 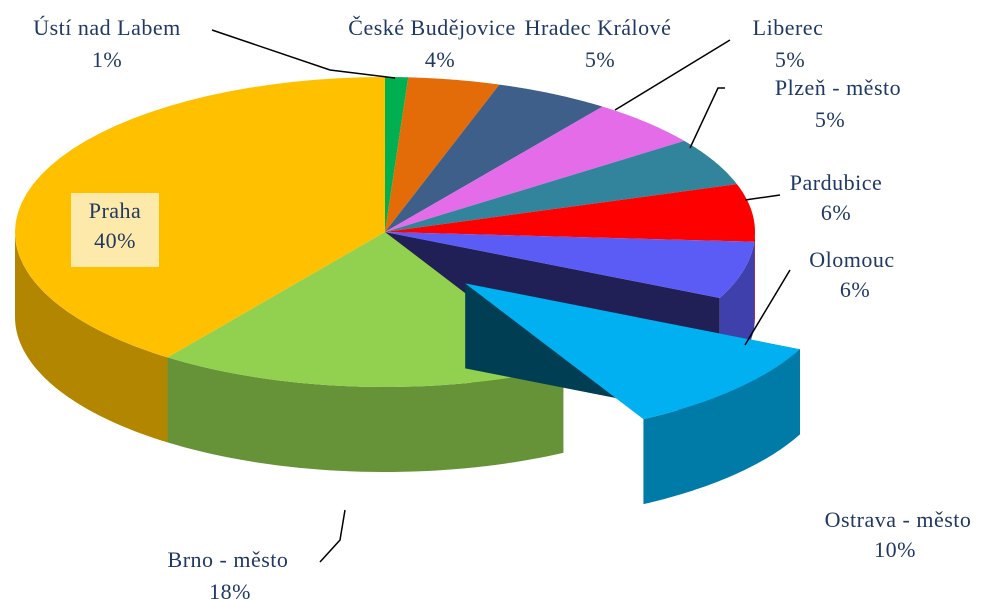 I want to click on data-label-name: Hradec Králové, so click(x=598, y=27).